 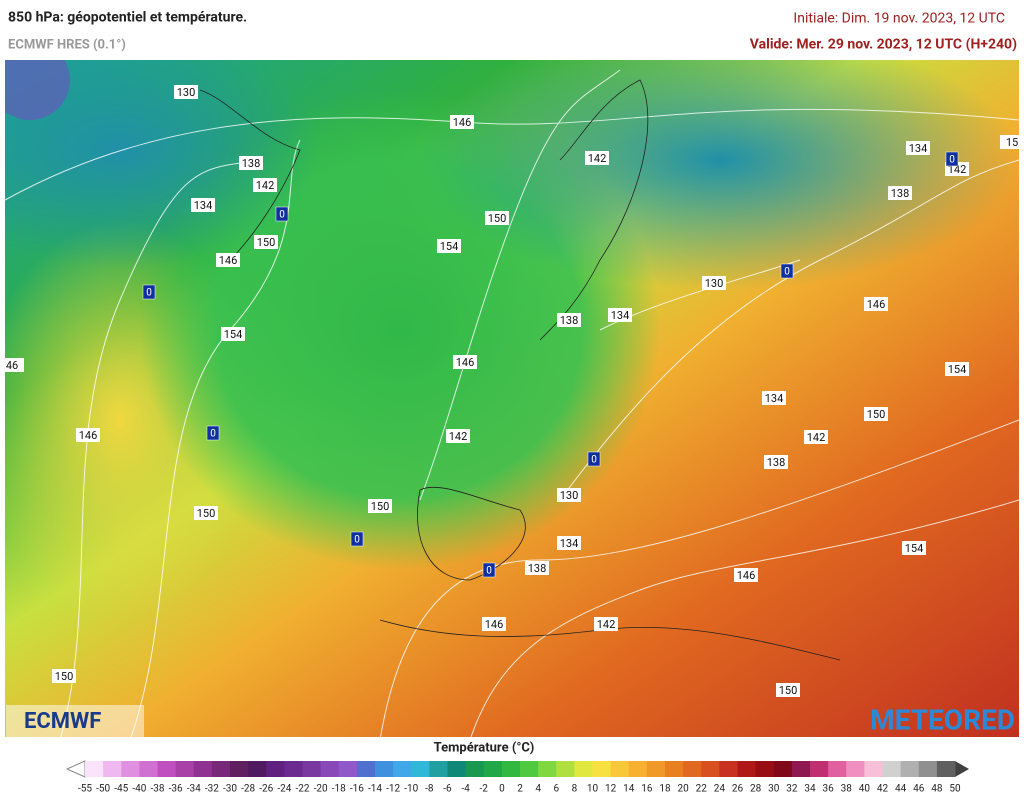 What do you see at coordinates (321, 789) in the screenshot?
I see `legend-tick-label: -20` at bounding box center [321, 789].